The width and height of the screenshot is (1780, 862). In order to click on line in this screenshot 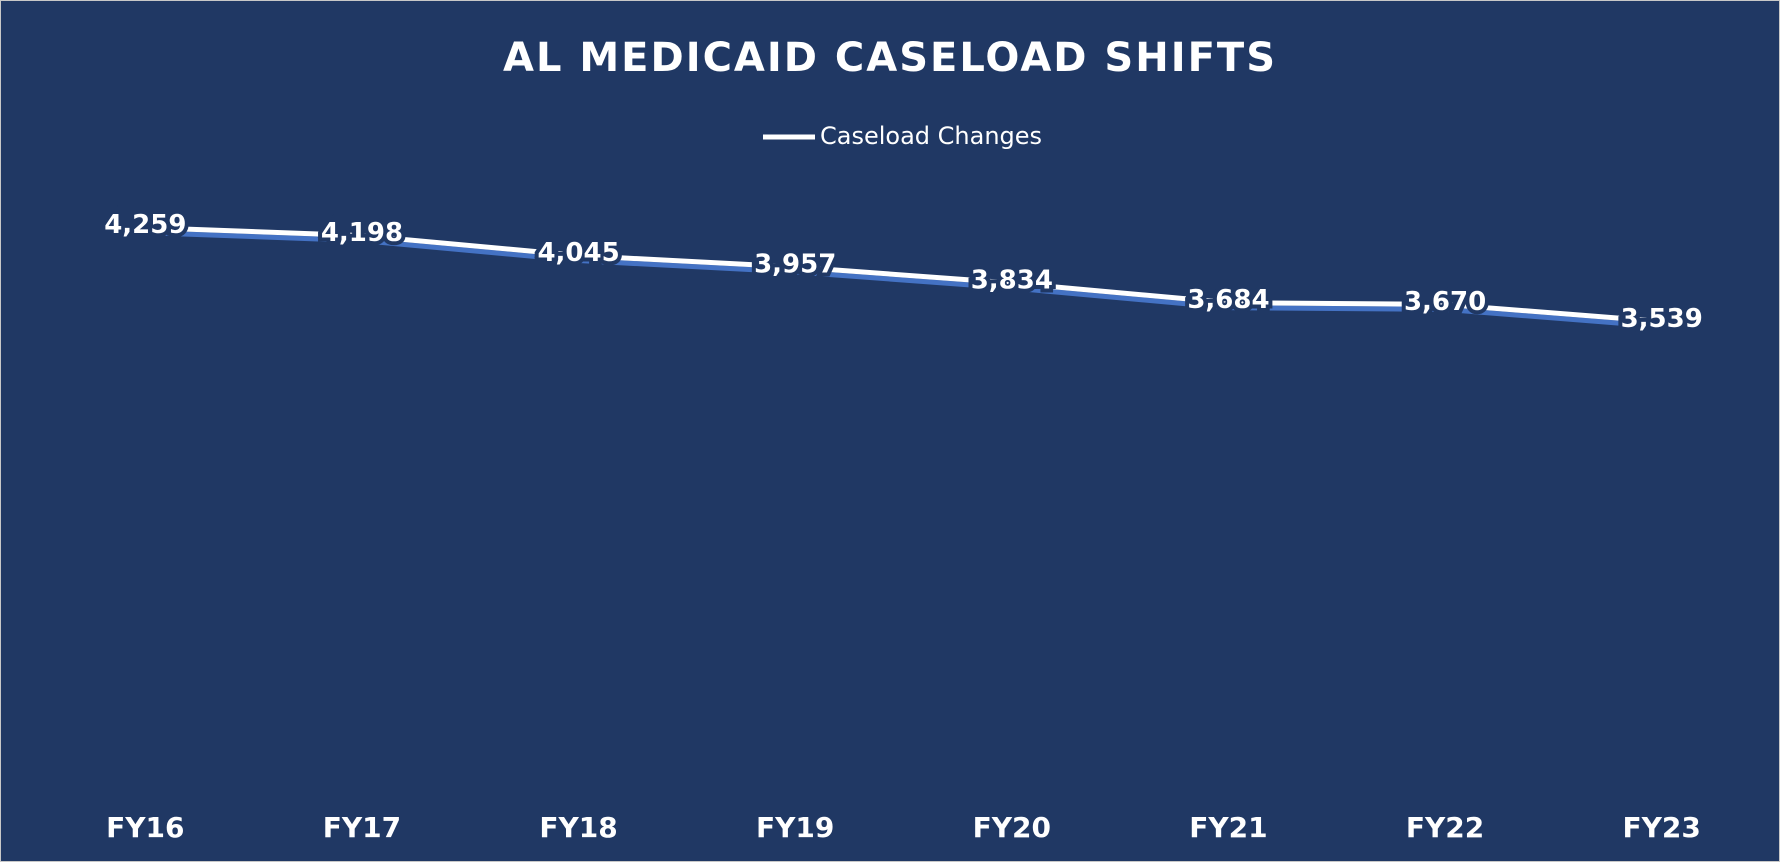, I will do `click(903, 275)`.